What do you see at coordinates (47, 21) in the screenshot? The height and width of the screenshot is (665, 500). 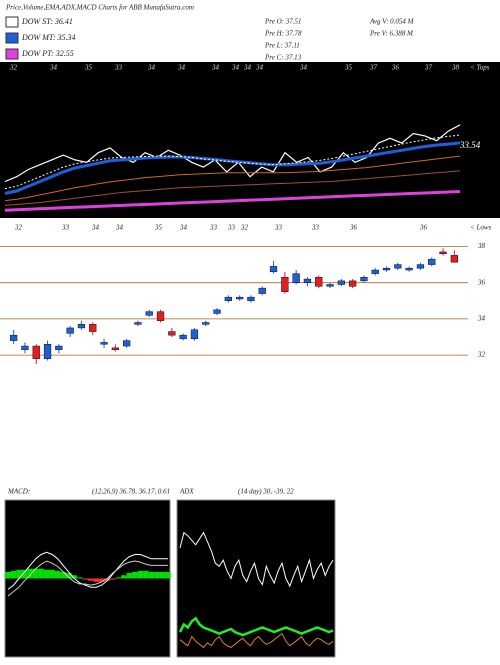 I see `legend-label: DOW ST: 36.41` at bounding box center [47, 21].